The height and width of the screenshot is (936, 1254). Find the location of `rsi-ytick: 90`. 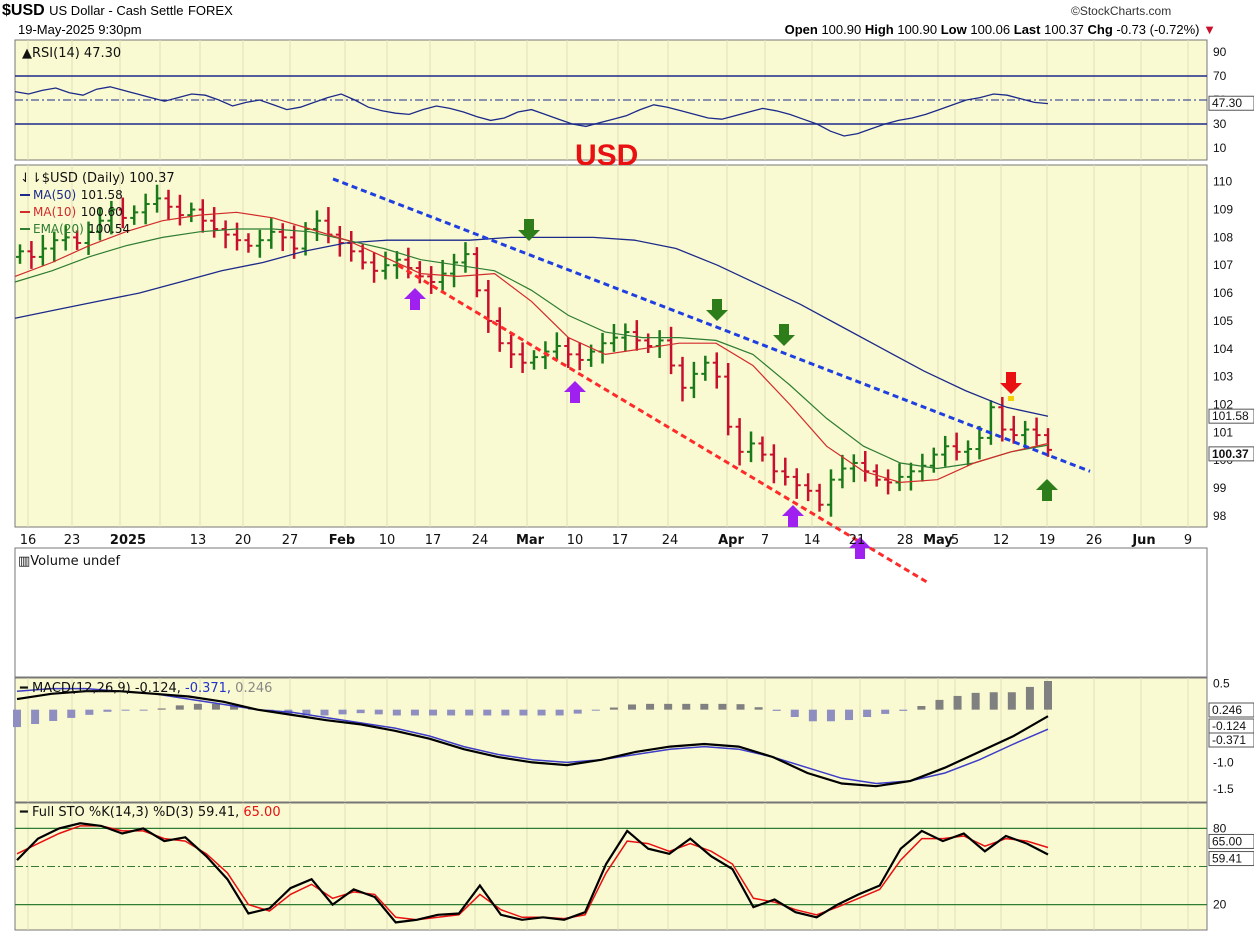

rsi-ytick: 90 is located at coordinates (1220, 52).